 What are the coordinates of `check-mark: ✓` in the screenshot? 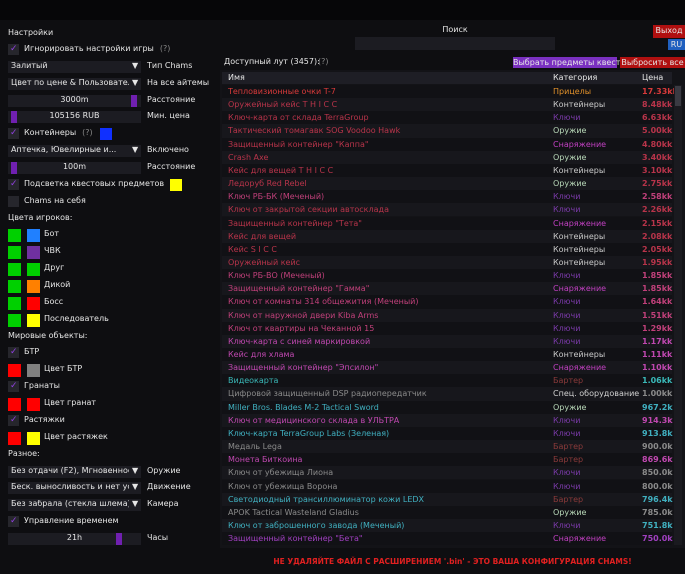 It's located at (14, 49).